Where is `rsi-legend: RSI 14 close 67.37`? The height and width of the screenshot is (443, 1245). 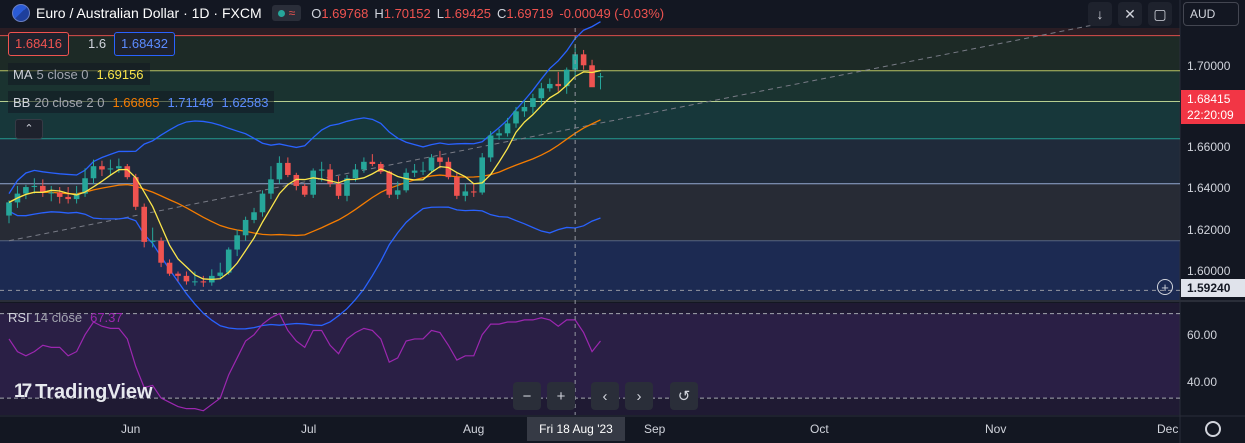 rsi-legend: RSI 14 close 67.37 is located at coordinates (65, 317).